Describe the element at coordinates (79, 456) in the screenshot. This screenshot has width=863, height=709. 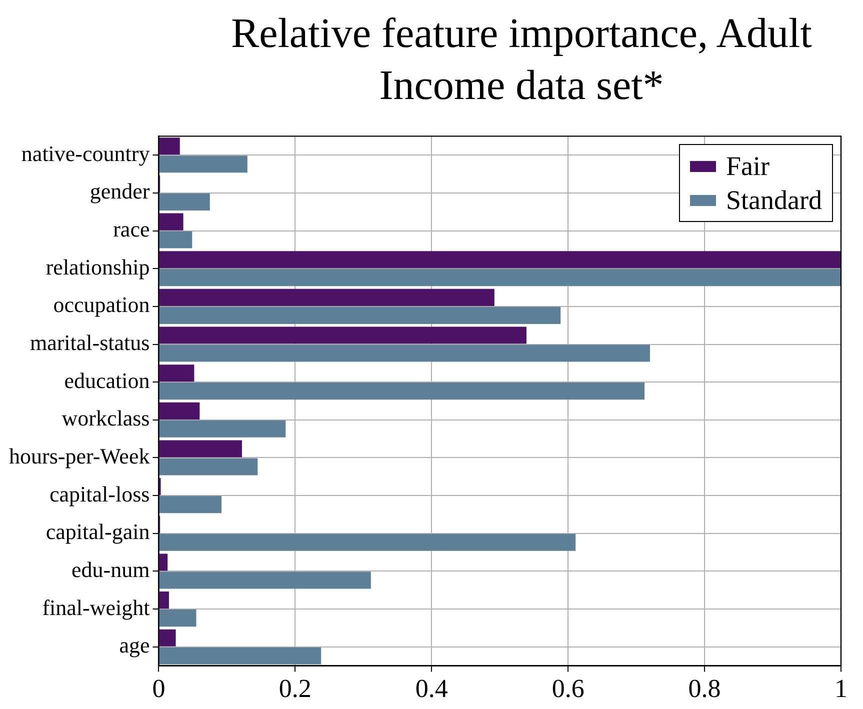
I see `y-tick-label: hours-per-Week` at that location.